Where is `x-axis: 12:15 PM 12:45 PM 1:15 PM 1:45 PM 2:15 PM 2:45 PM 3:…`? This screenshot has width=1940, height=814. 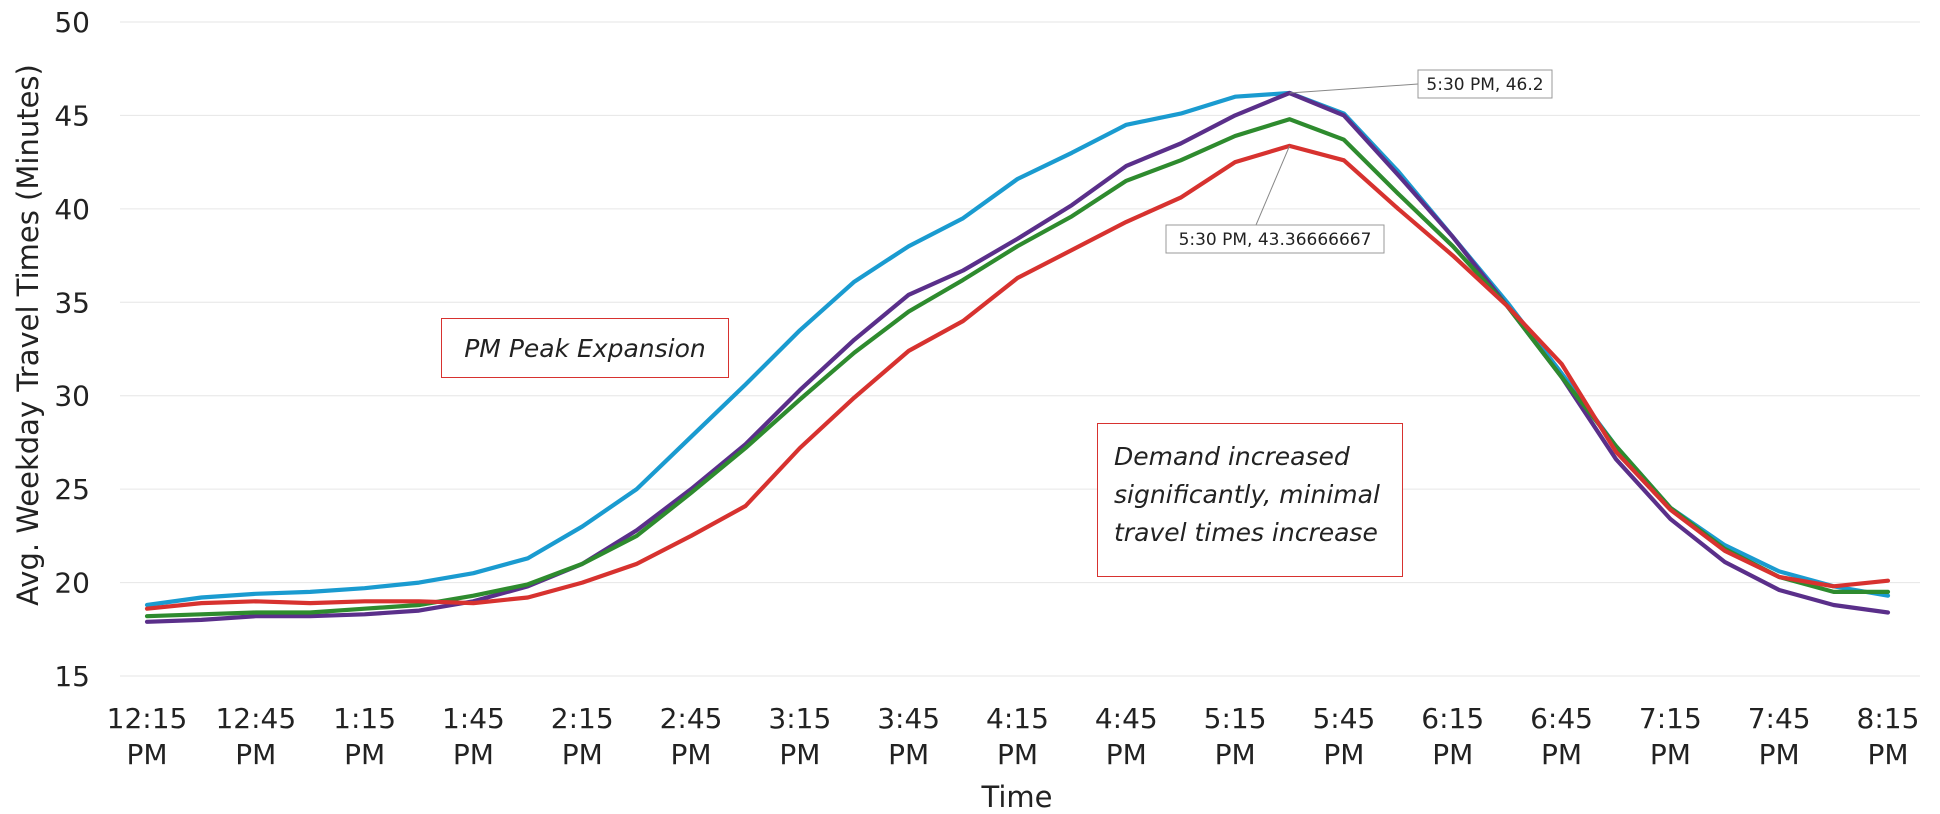 x-axis: 12:15 PM 12:45 PM 1:15 PM 1:45 PM 2:15 PM 2:45 PM 3:… is located at coordinates (1013, 736).